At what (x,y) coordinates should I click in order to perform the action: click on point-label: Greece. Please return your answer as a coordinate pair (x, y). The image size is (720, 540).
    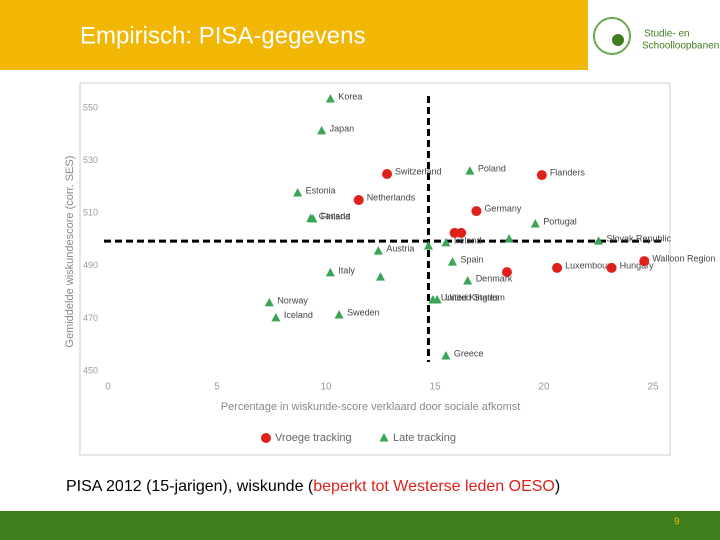
    Looking at the image, I should click on (469, 353).